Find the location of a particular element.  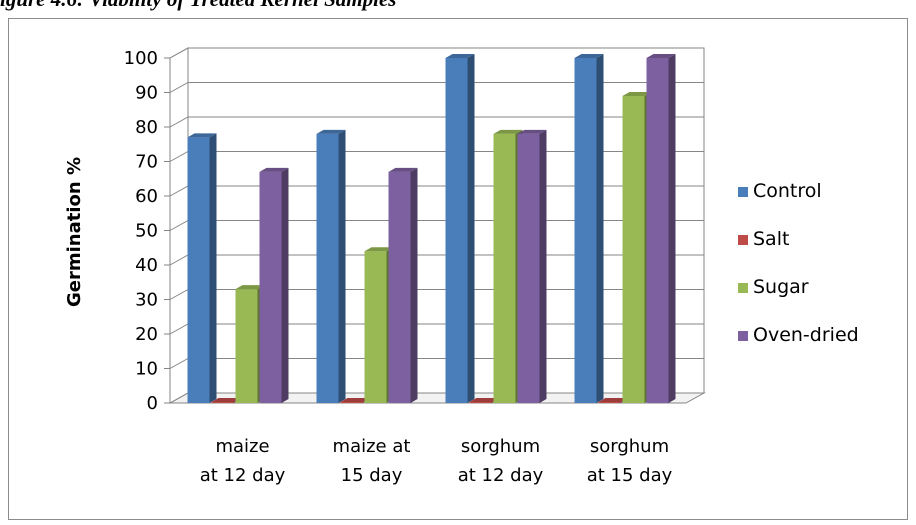

y-tick-label: 60 is located at coordinates (146, 196).